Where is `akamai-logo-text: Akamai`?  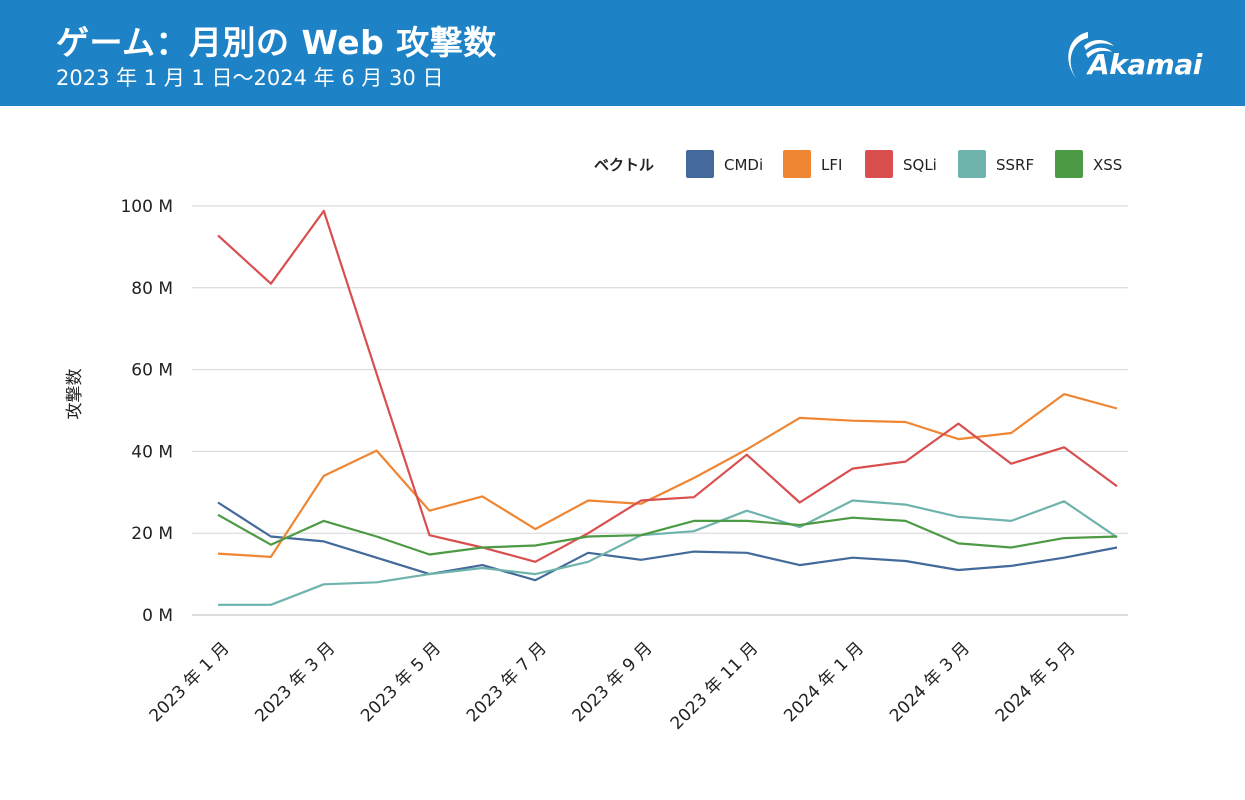 akamai-logo-text: Akamai is located at coordinates (1145, 64).